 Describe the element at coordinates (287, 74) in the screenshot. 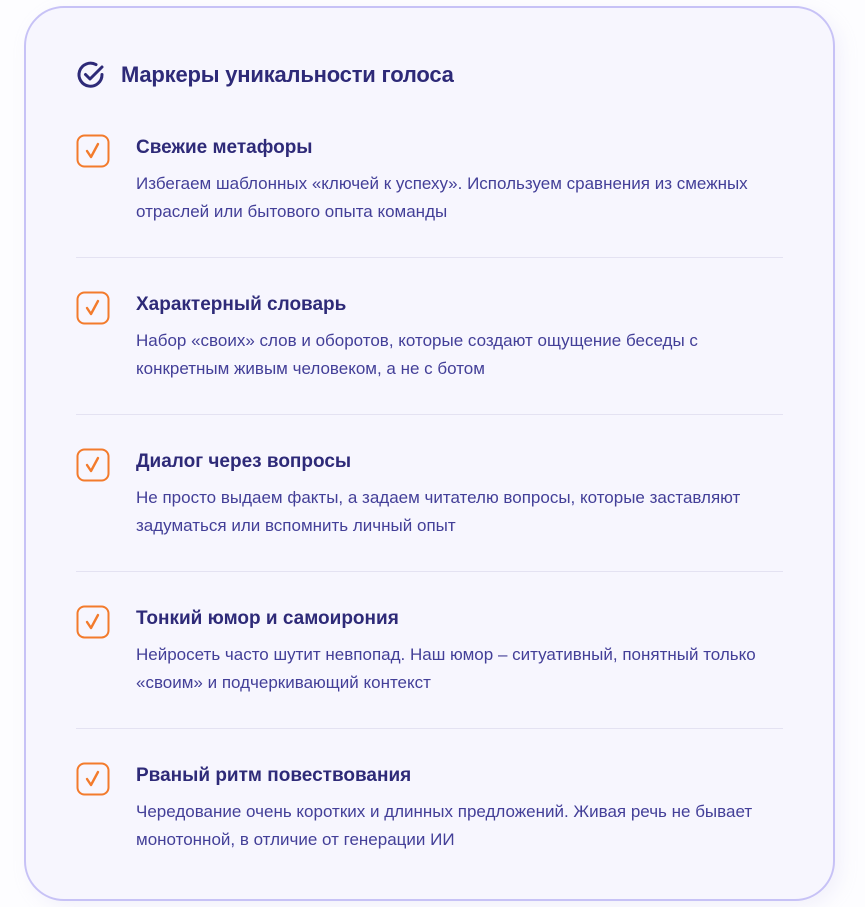

I see `card-title: Маркеры уникальности голоса` at that location.